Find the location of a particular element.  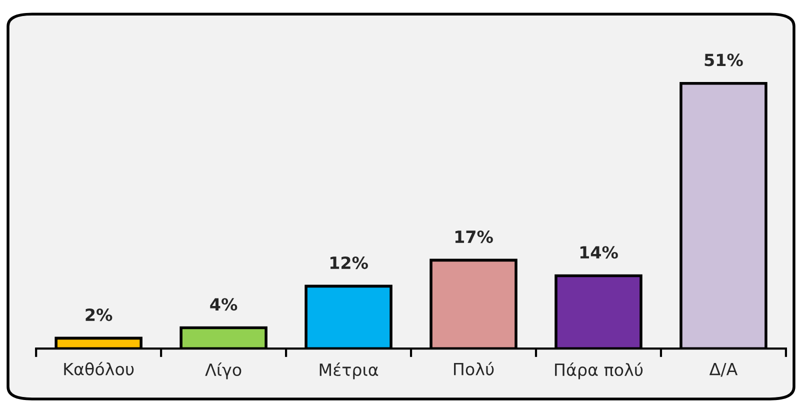

data-label: 2% is located at coordinates (99, 315).